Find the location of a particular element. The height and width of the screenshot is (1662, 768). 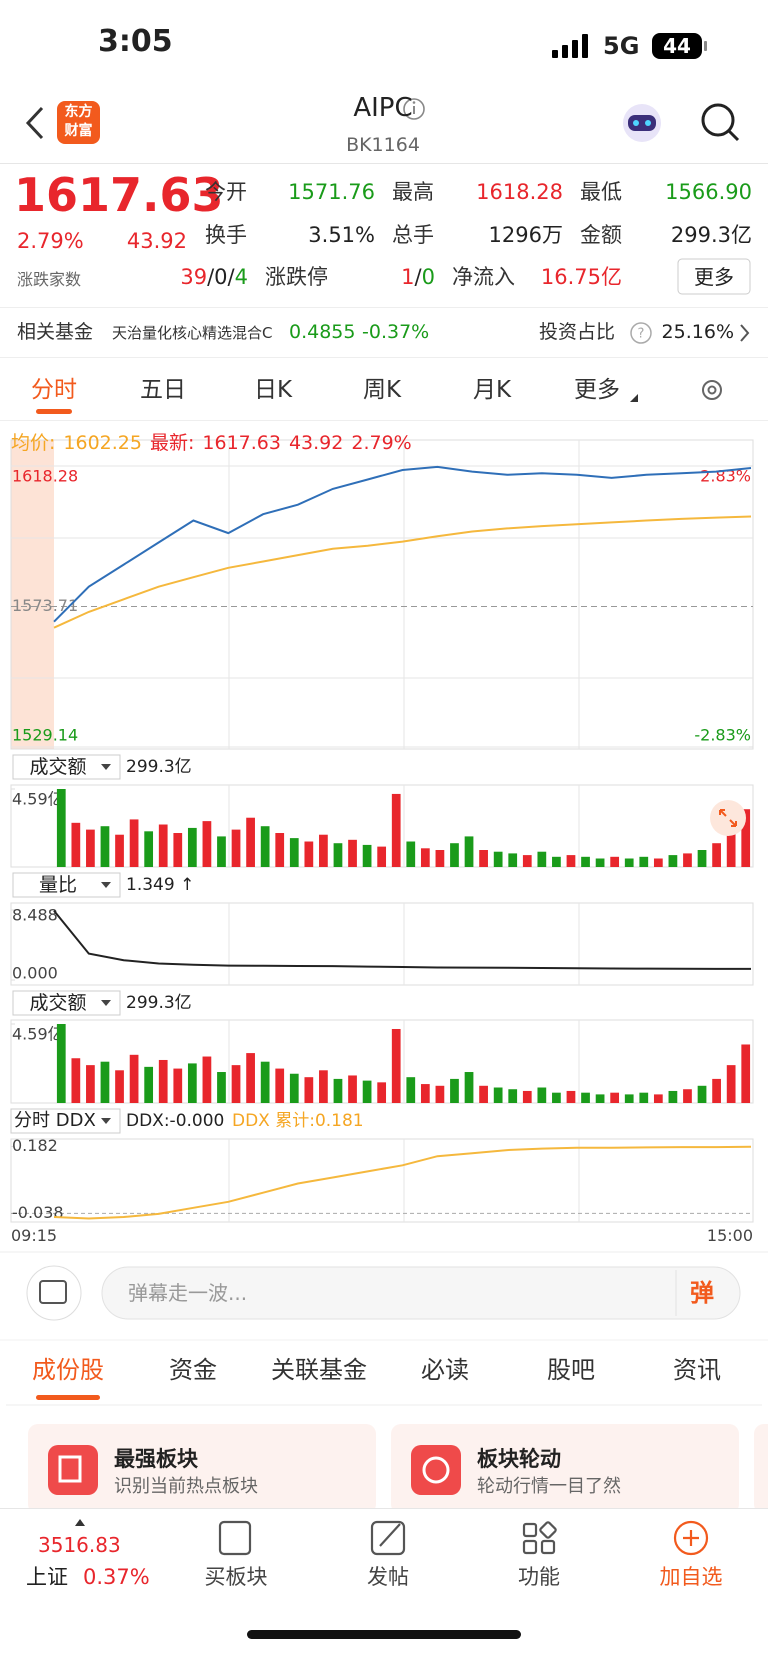

settings-core is located at coordinates (712, 390).